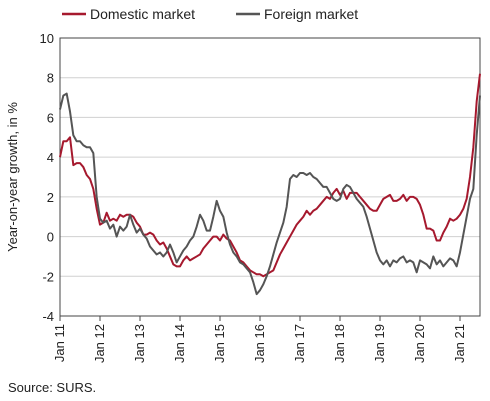 The image size is (490, 401). What do you see at coordinates (299, 343) in the screenshot?
I see `x-tick-label: Jan 17` at bounding box center [299, 343].